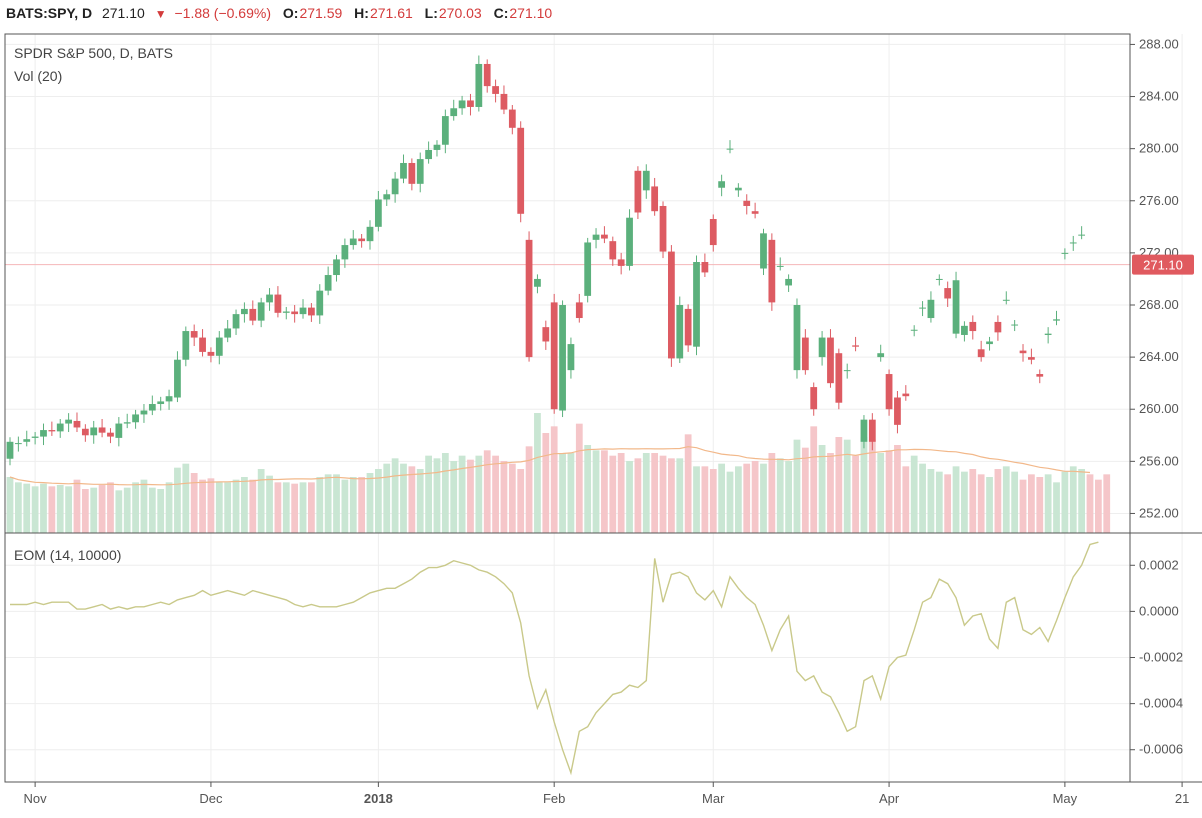  What do you see at coordinates (67, 555) in the screenshot?
I see `eom-pane-title: EOM (14, 10000)` at bounding box center [67, 555].